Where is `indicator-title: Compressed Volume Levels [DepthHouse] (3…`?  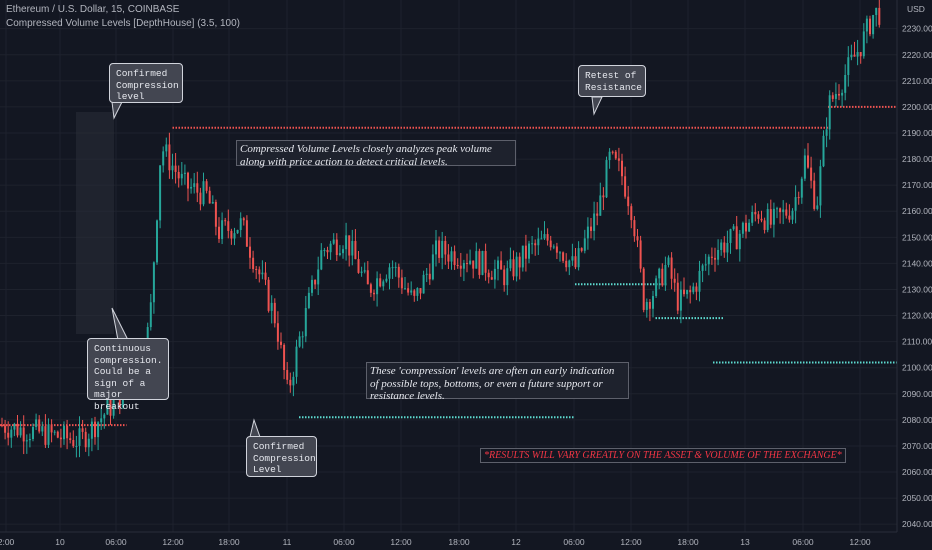 indicator-title: Compressed Volume Levels [DepthHouse] (3… is located at coordinates (123, 23).